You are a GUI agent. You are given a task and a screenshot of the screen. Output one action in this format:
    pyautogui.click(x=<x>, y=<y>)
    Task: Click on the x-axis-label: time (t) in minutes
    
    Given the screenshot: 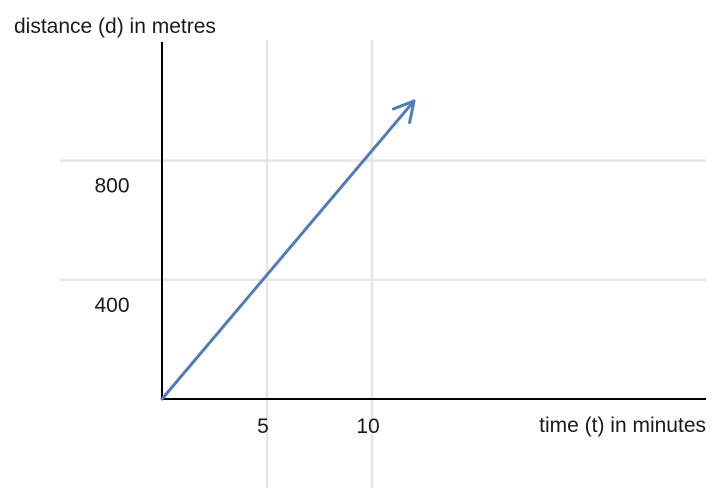 What is the action you would take?
    pyautogui.click(x=622, y=425)
    